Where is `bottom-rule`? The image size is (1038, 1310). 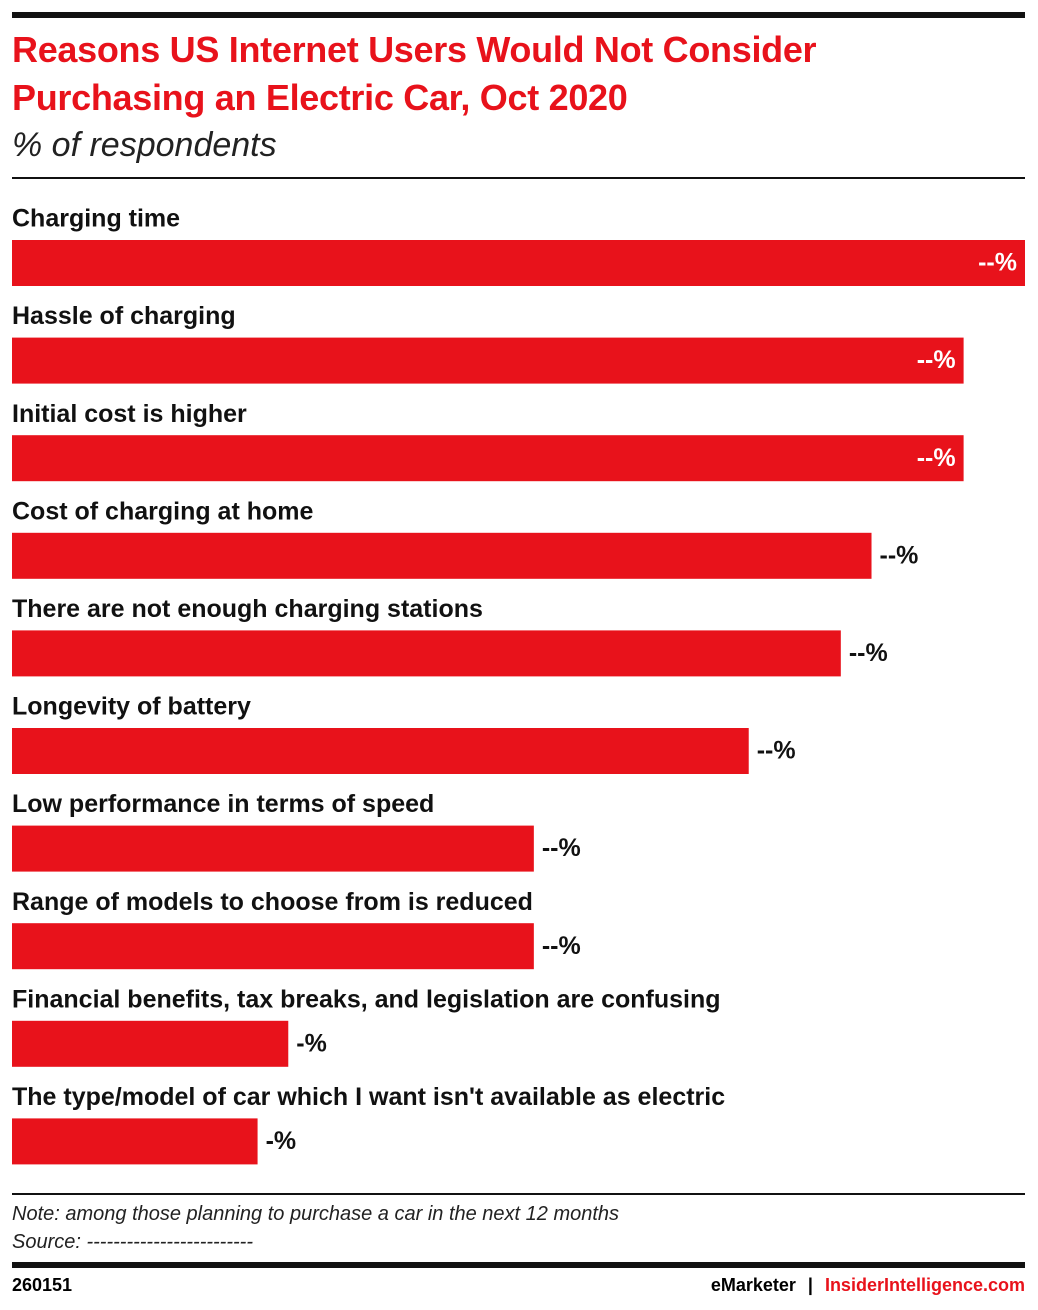
bottom-rule is located at coordinates (518, 1265).